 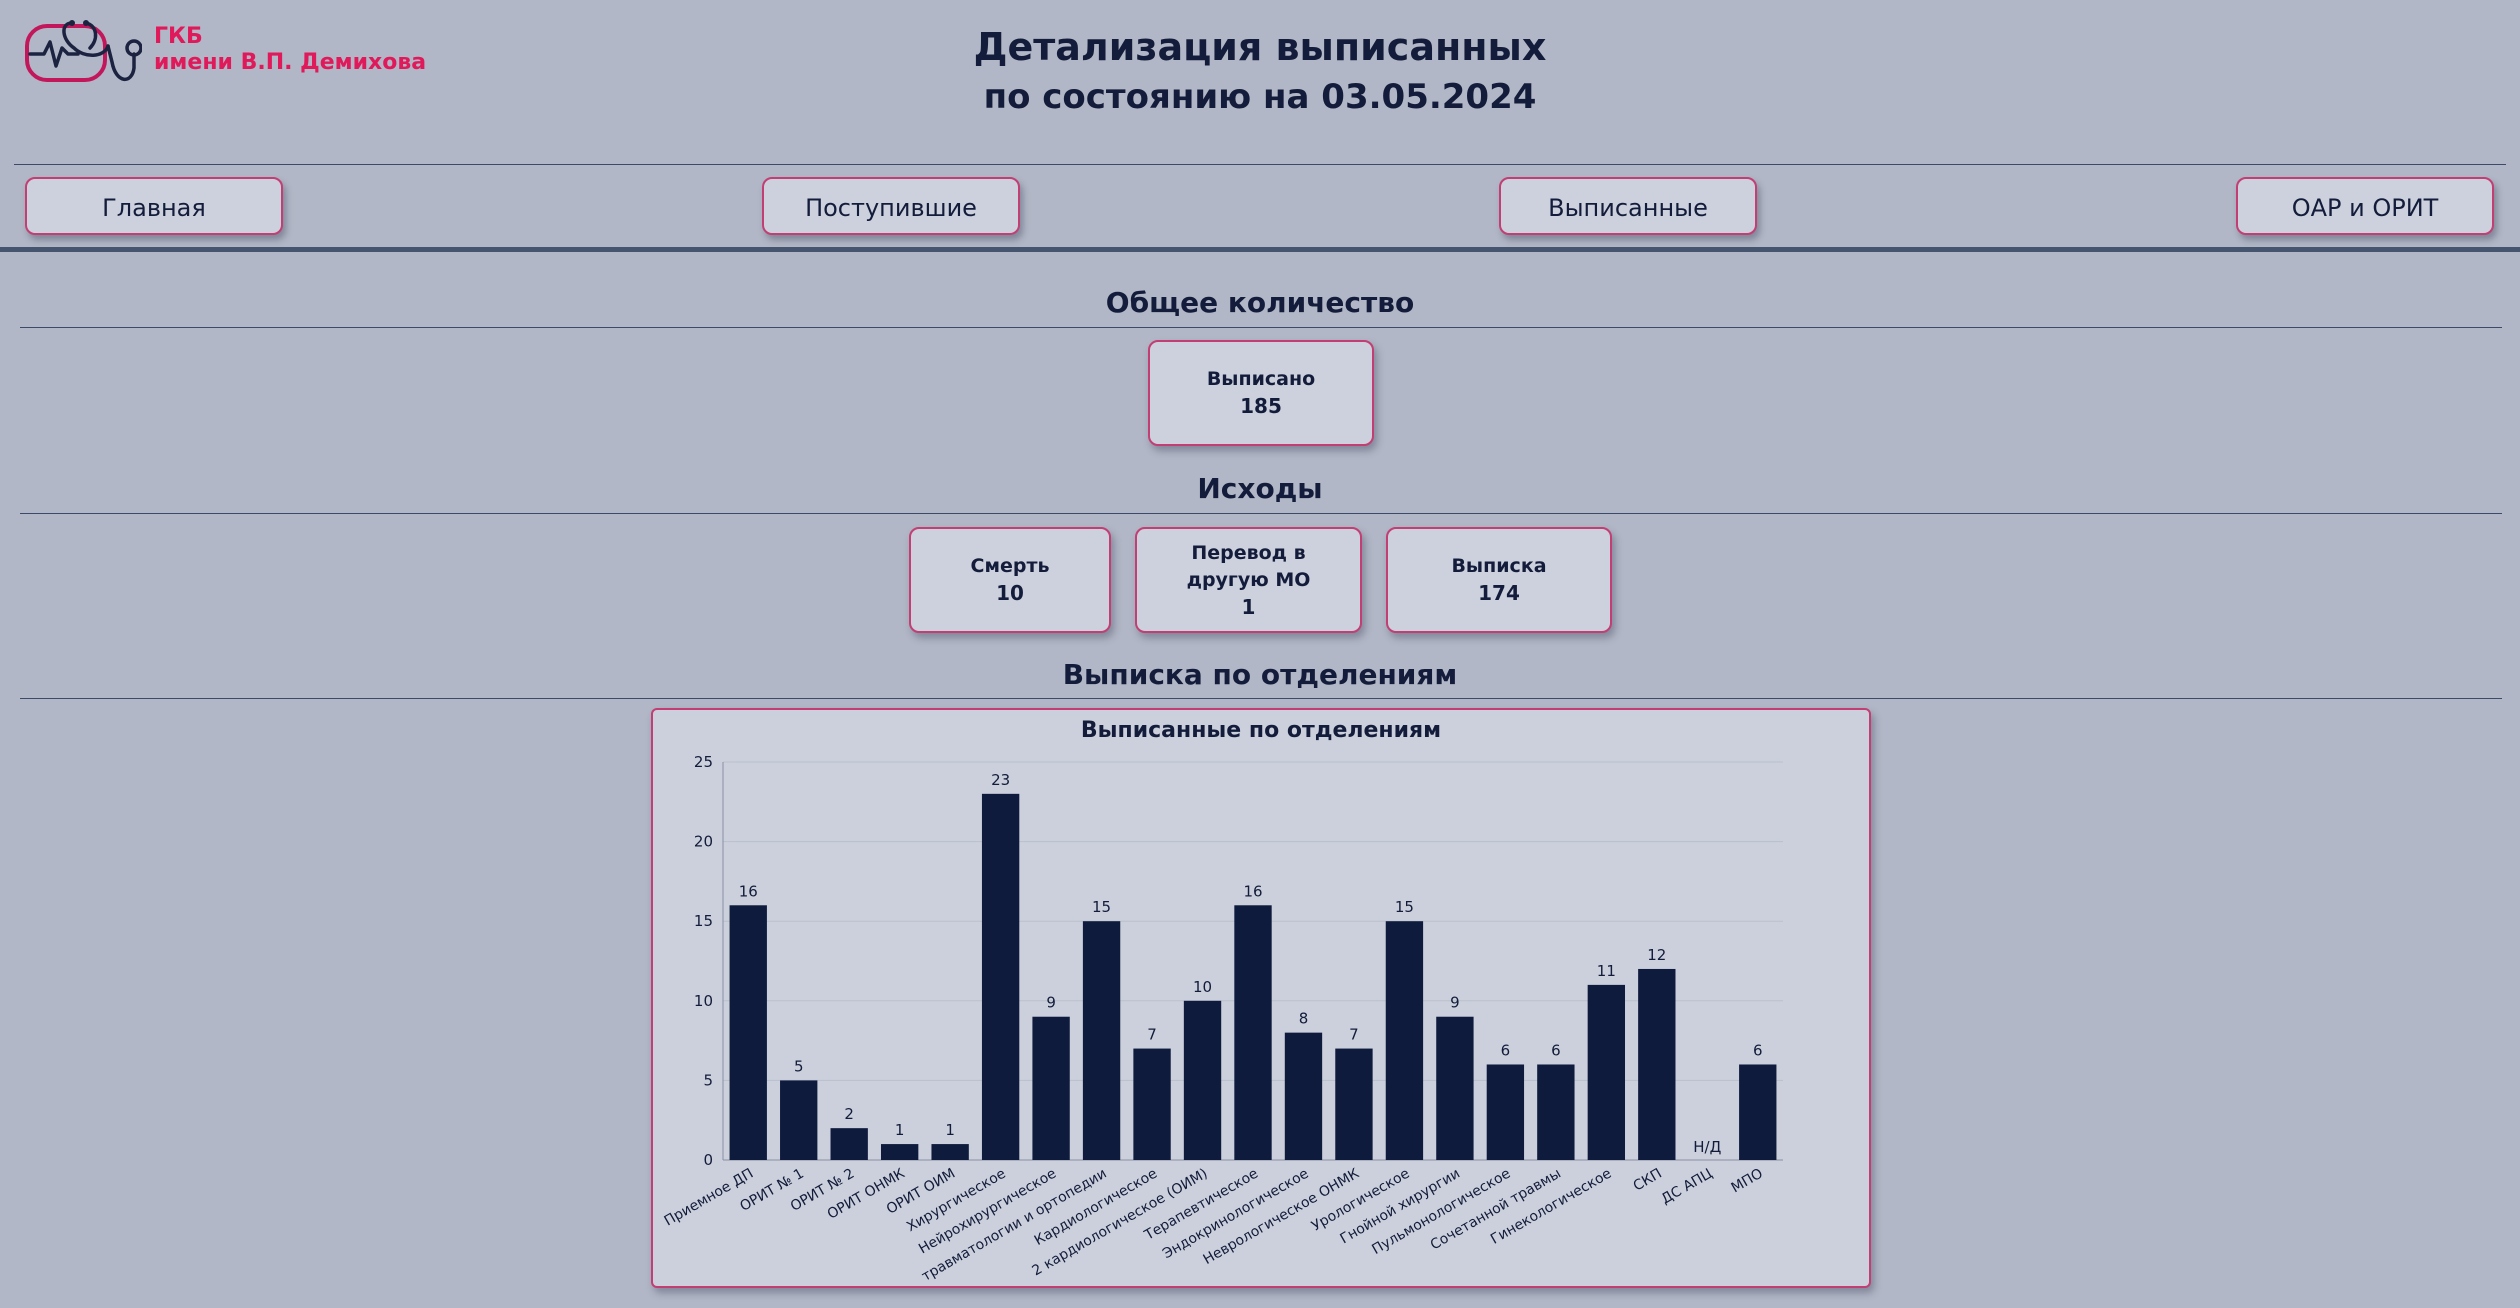 I want to click on section-title-outcomes: Исходы, so click(x=1260, y=488).